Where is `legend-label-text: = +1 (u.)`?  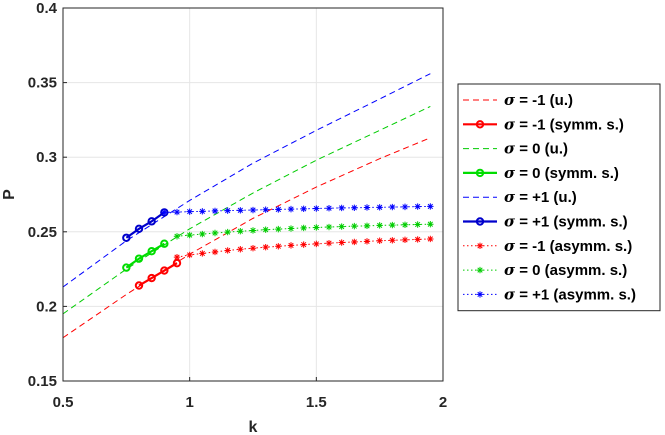 legend-label-text: = +1 (u.) is located at coordinates (546, 197).